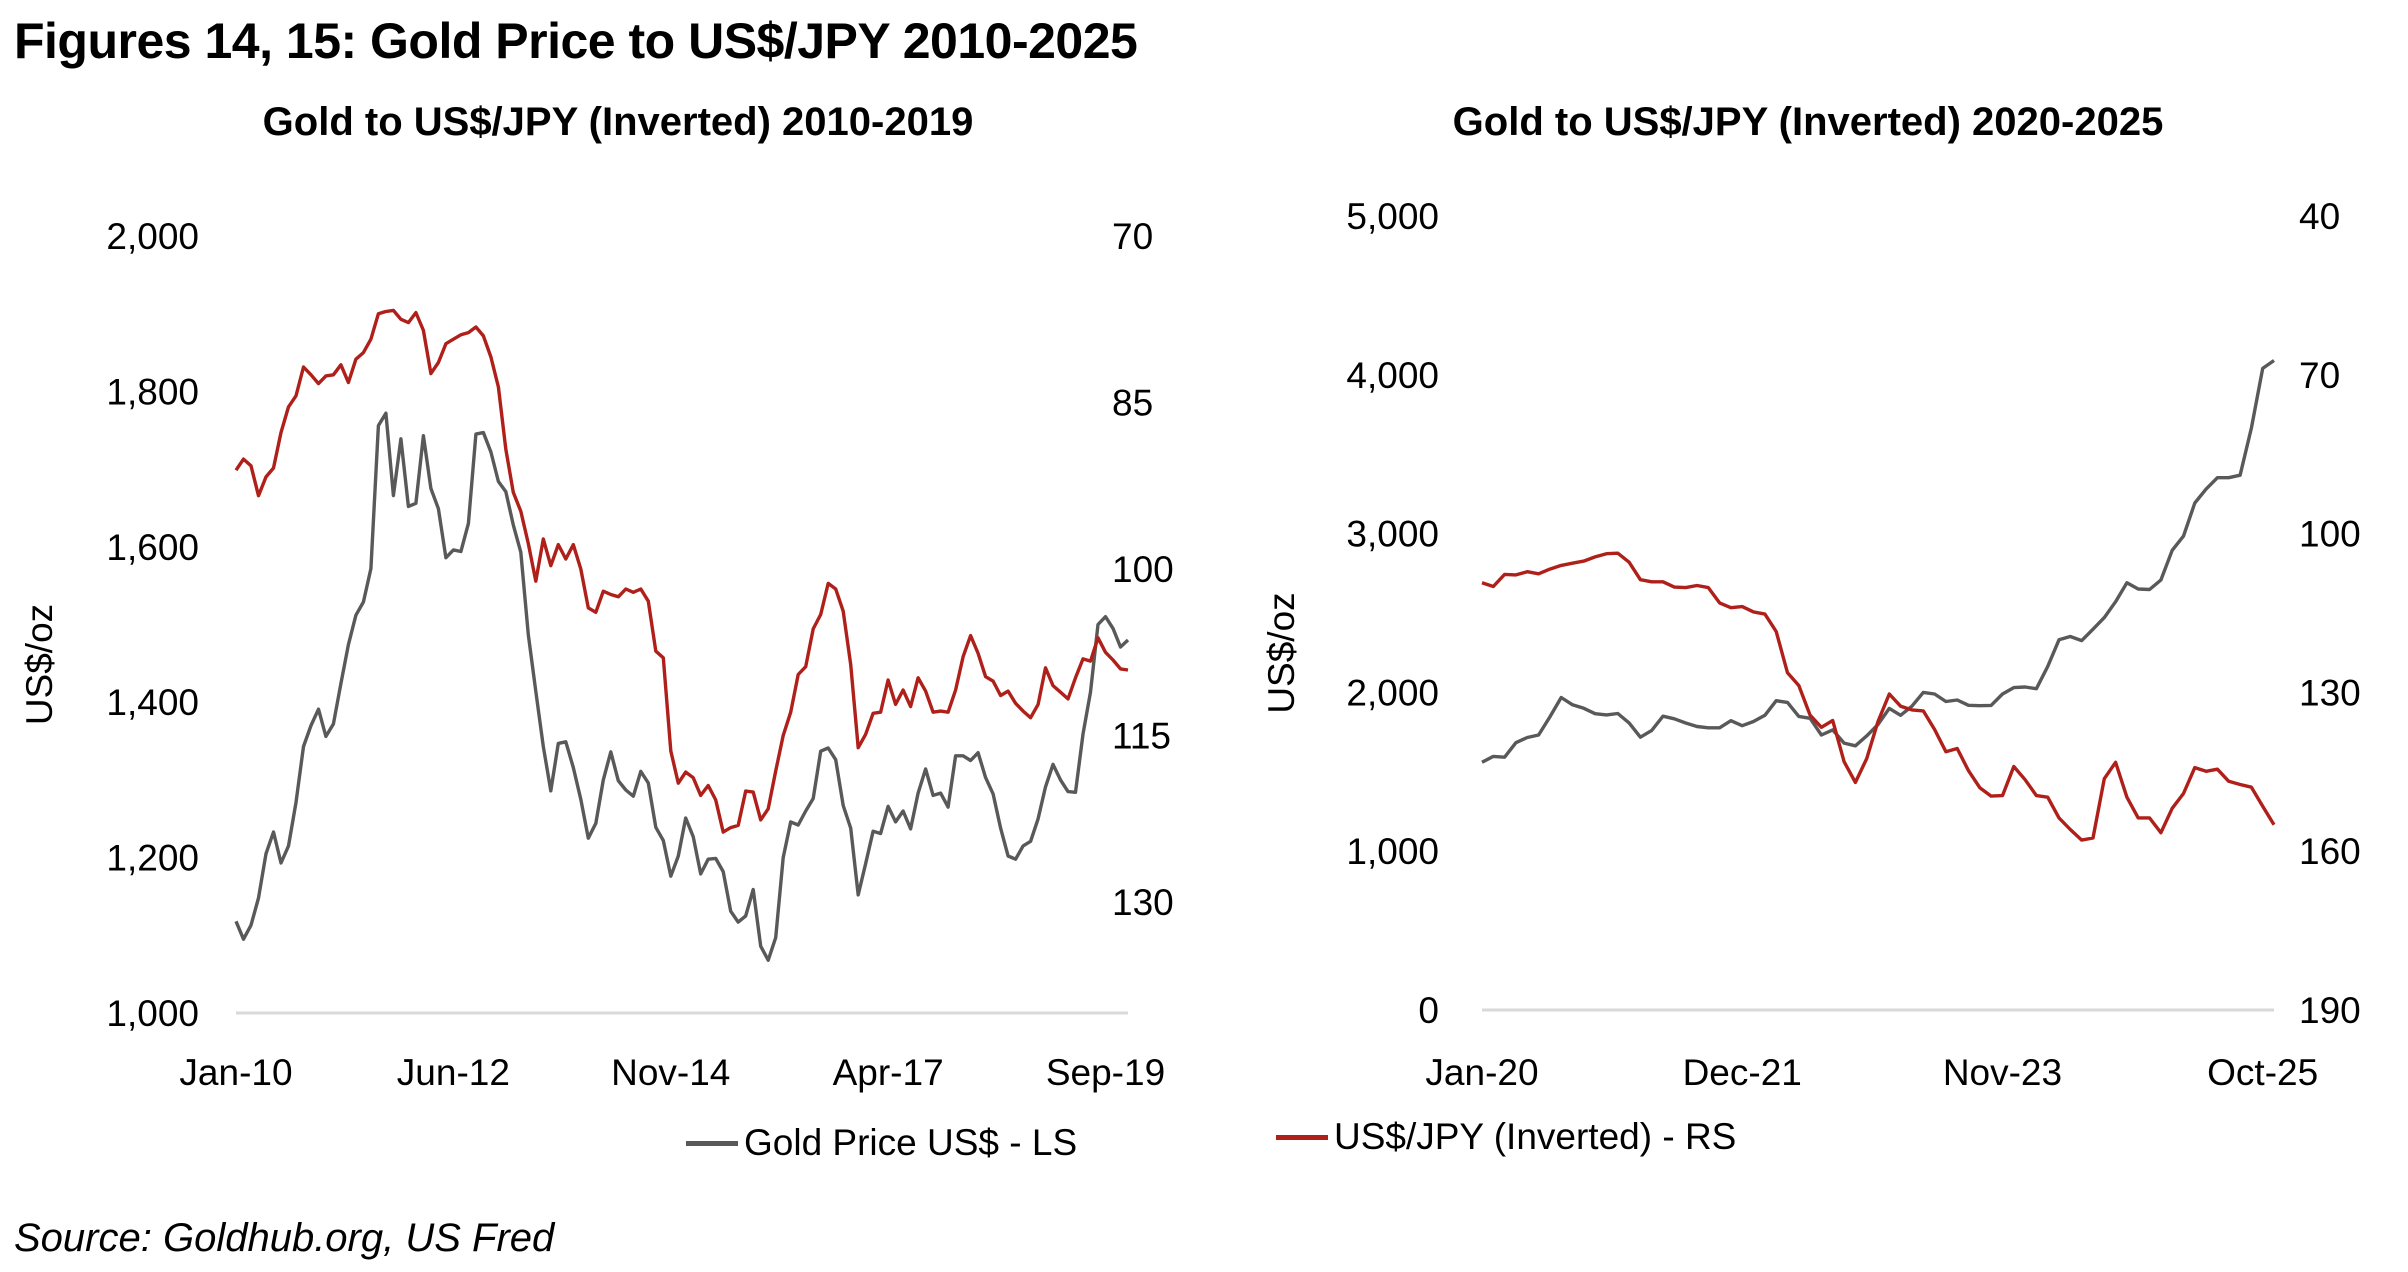  I want to click on left-chart-title: Gold to US$/JPY (Inverted) 2010-2019, so click(618, 122).